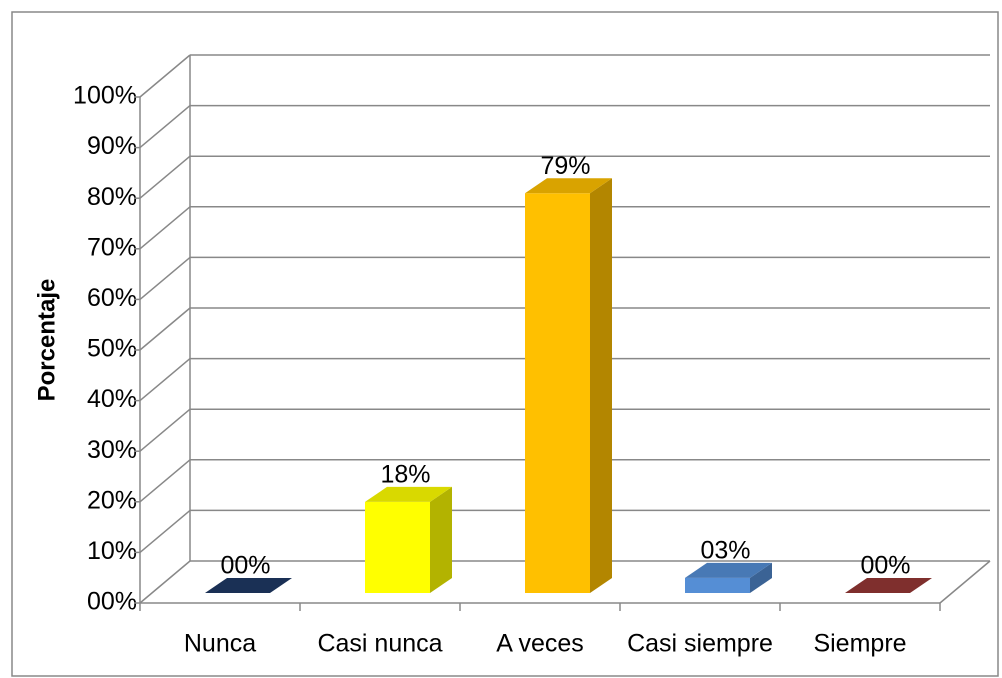  Describe the element at coordinates (112, 349) in the screenshot. I see `y-tick-label: 50%` at that location.